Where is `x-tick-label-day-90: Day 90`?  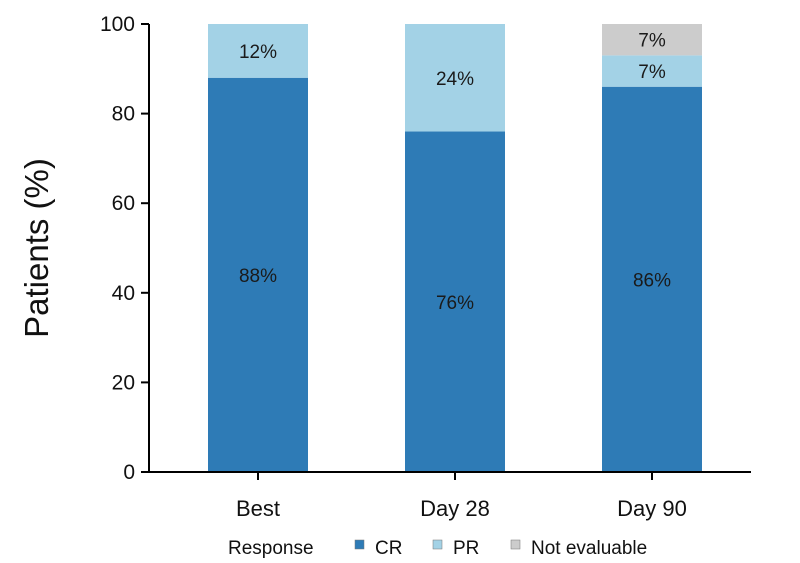 x-tick-label-day-90: Day 90 is located at coordinates (652, 508).